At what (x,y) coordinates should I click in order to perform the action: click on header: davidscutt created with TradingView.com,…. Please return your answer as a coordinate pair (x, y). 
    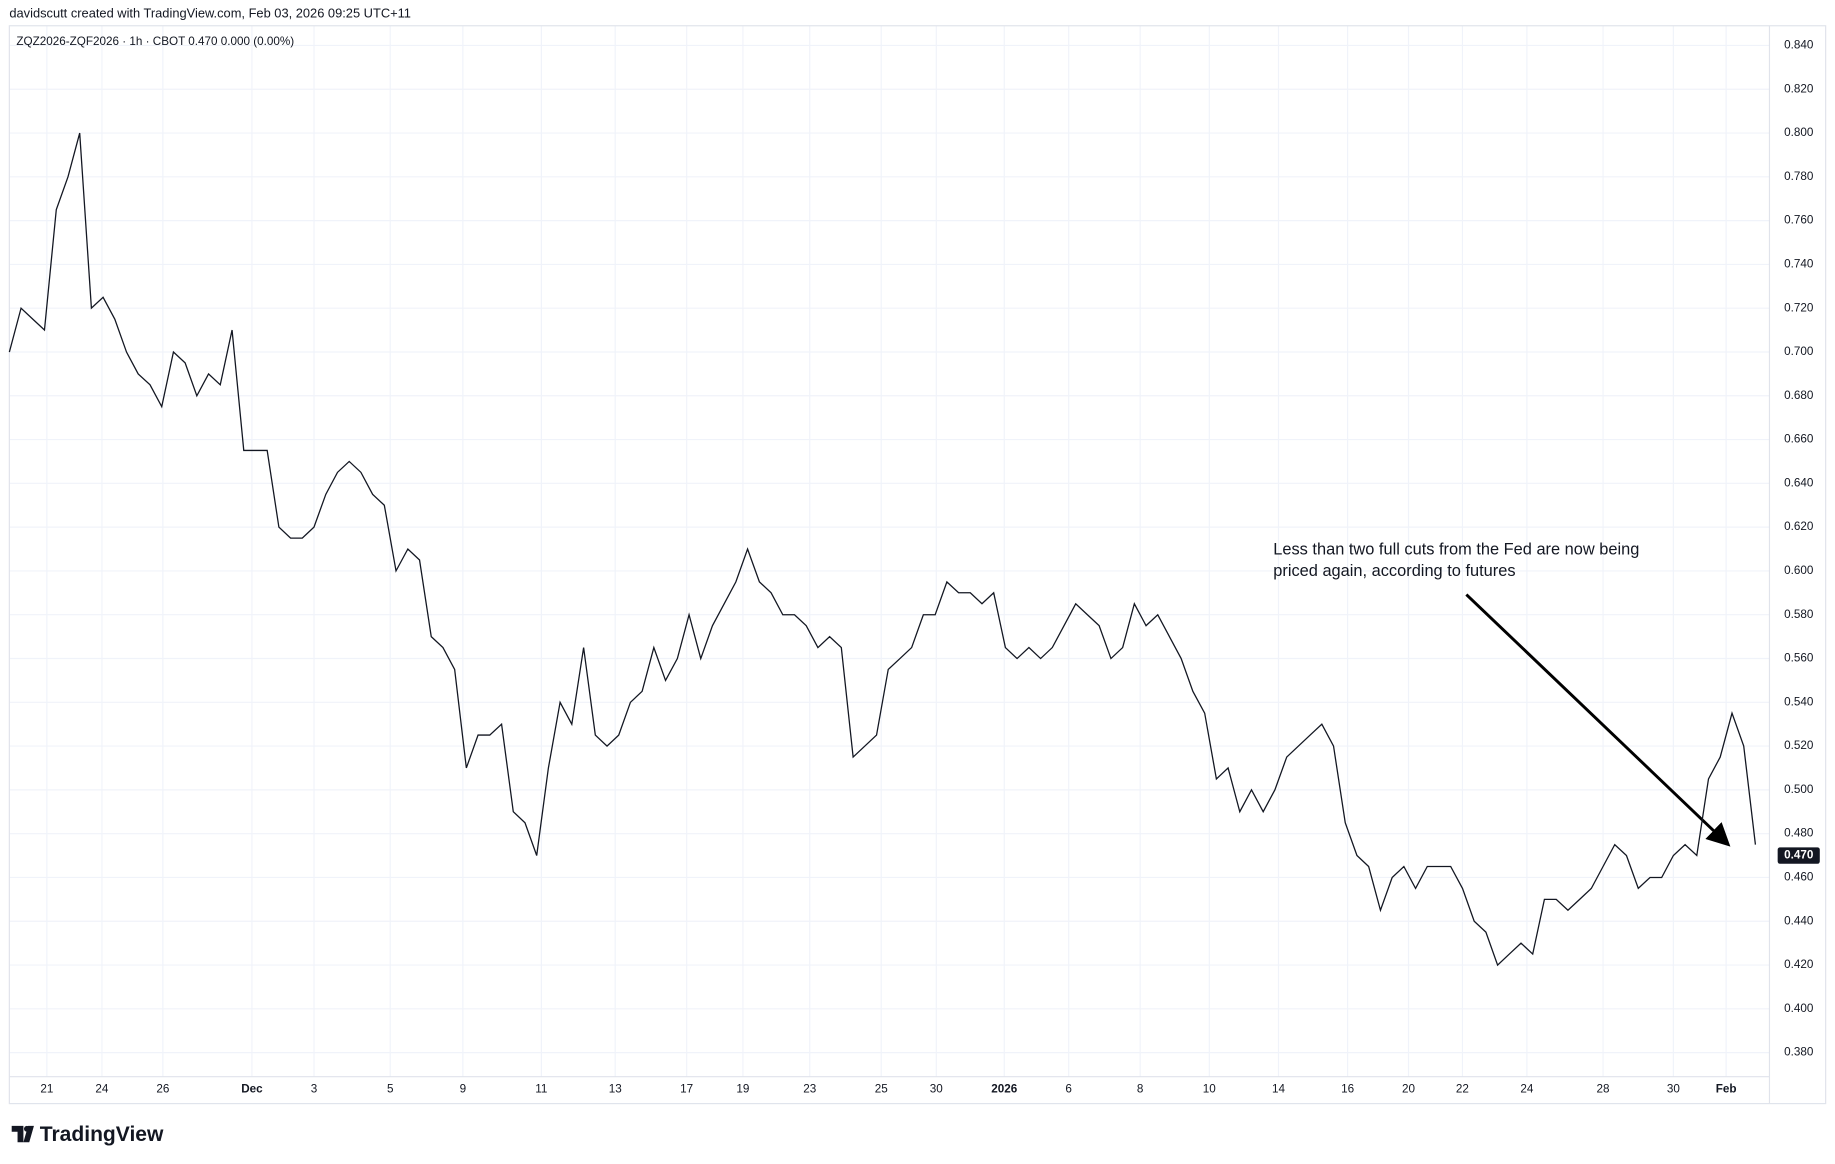
    Looking at the image, I should click on (210, 12).